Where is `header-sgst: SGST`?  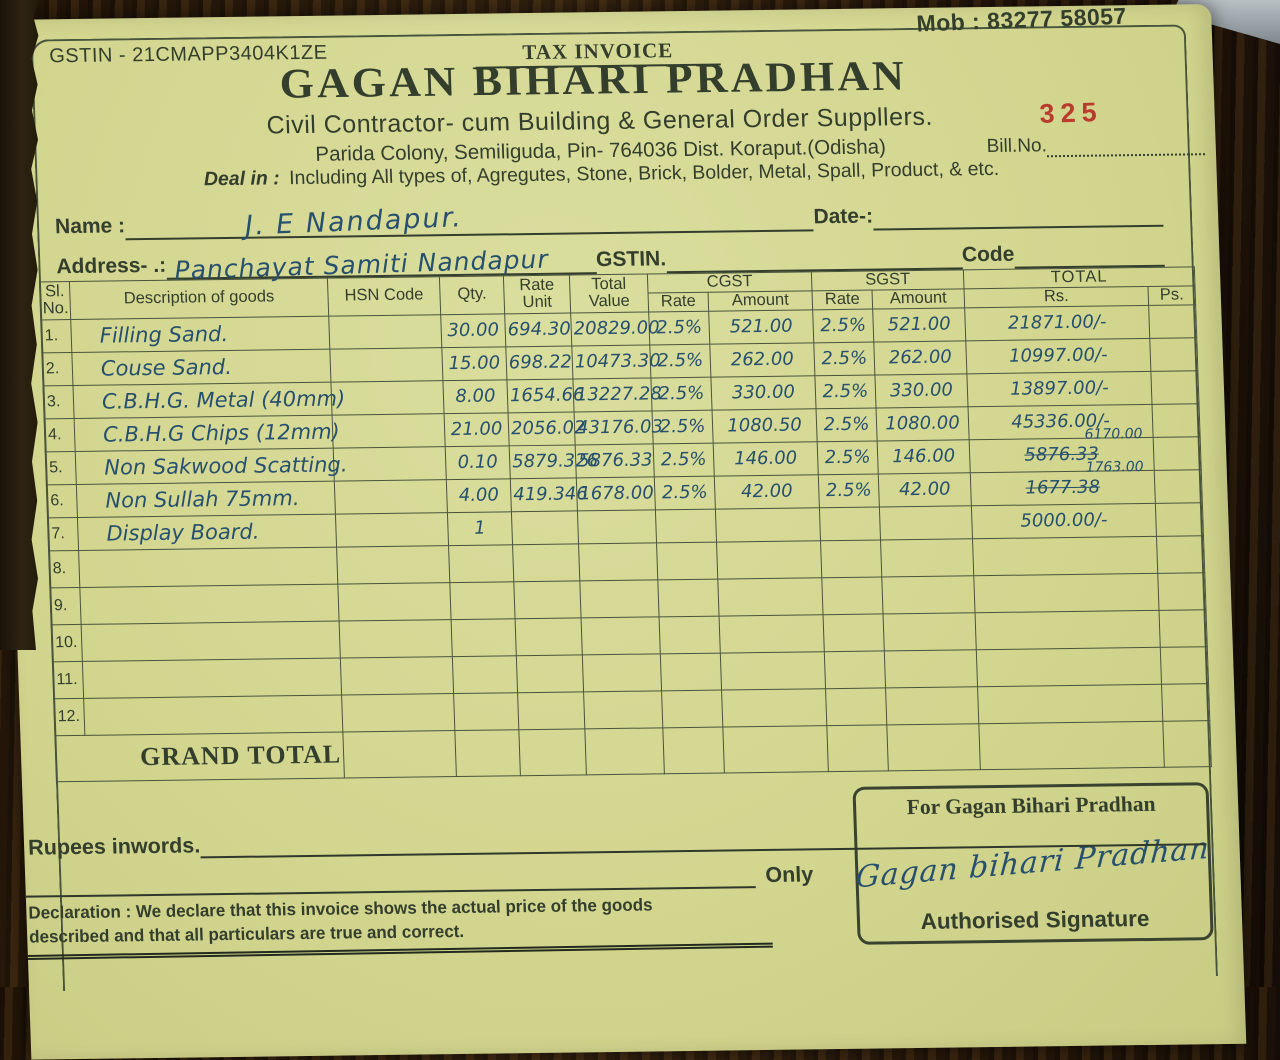 header-sgst: SGST is located at coordinates (887, 280).